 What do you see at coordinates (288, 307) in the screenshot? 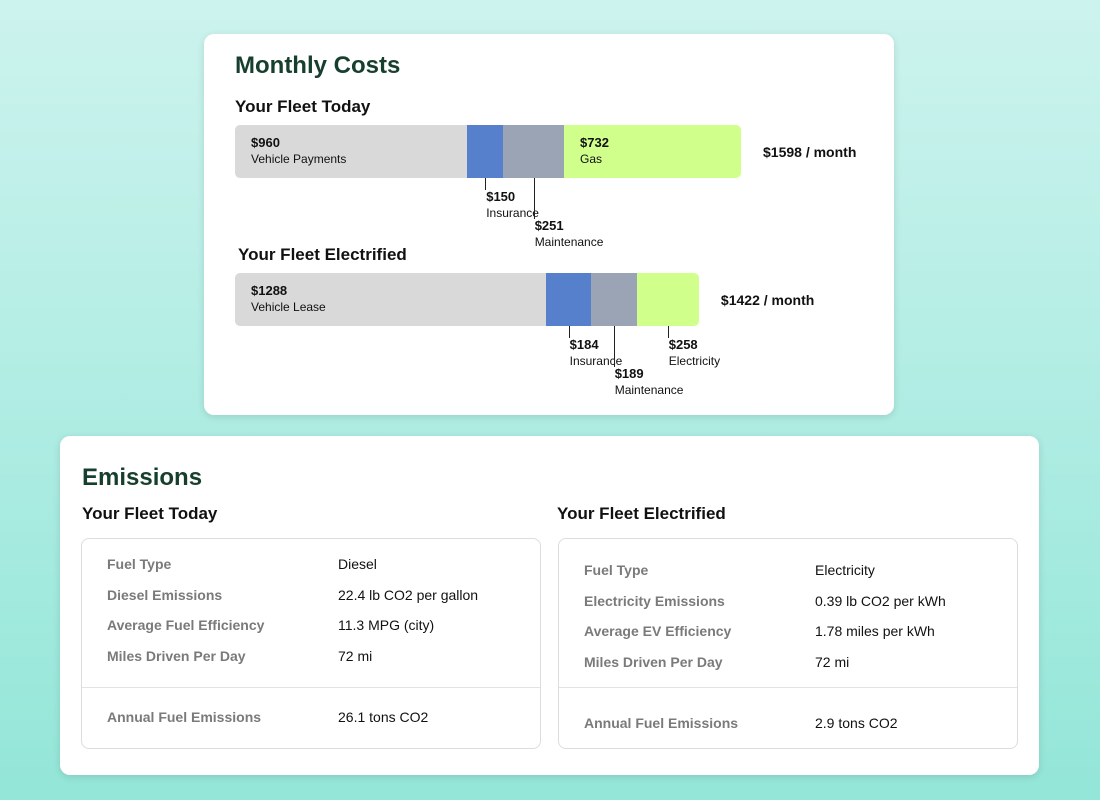
I see `segment-name: Vehicle Lease` at bounding box center [288, 307].